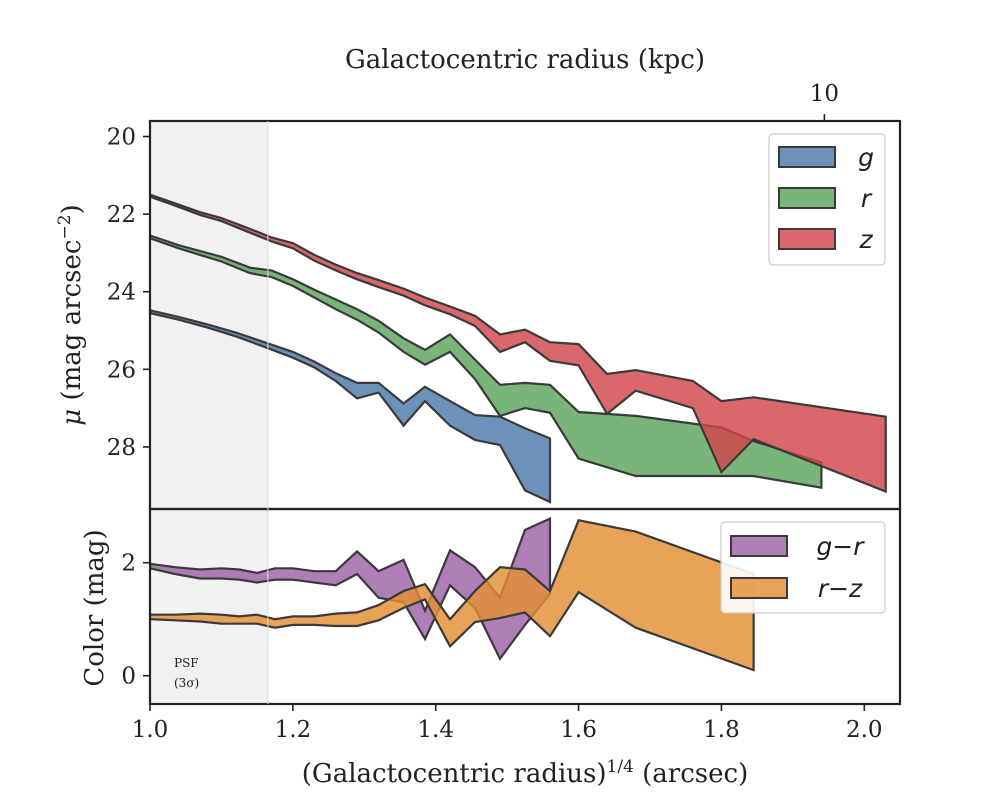 This screenshot has height=800, width=1000. What do you see at coordinates (691, 774) in the screenshot?
I see `x-axis-title-unit: (arcsec)` at bounding box center [691, 774].